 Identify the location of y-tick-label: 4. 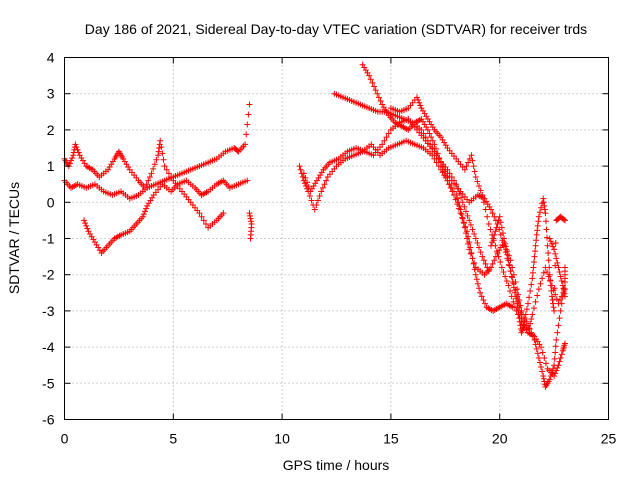
(51, 58).